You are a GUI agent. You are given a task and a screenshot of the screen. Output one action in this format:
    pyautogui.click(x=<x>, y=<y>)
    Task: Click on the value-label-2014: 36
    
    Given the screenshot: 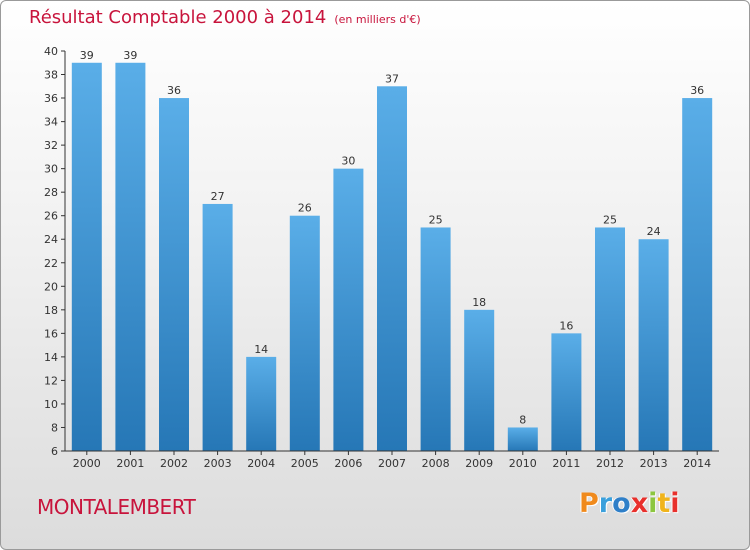 What is the action you would take?
    pyautogui.click(x=697, y=90)
    